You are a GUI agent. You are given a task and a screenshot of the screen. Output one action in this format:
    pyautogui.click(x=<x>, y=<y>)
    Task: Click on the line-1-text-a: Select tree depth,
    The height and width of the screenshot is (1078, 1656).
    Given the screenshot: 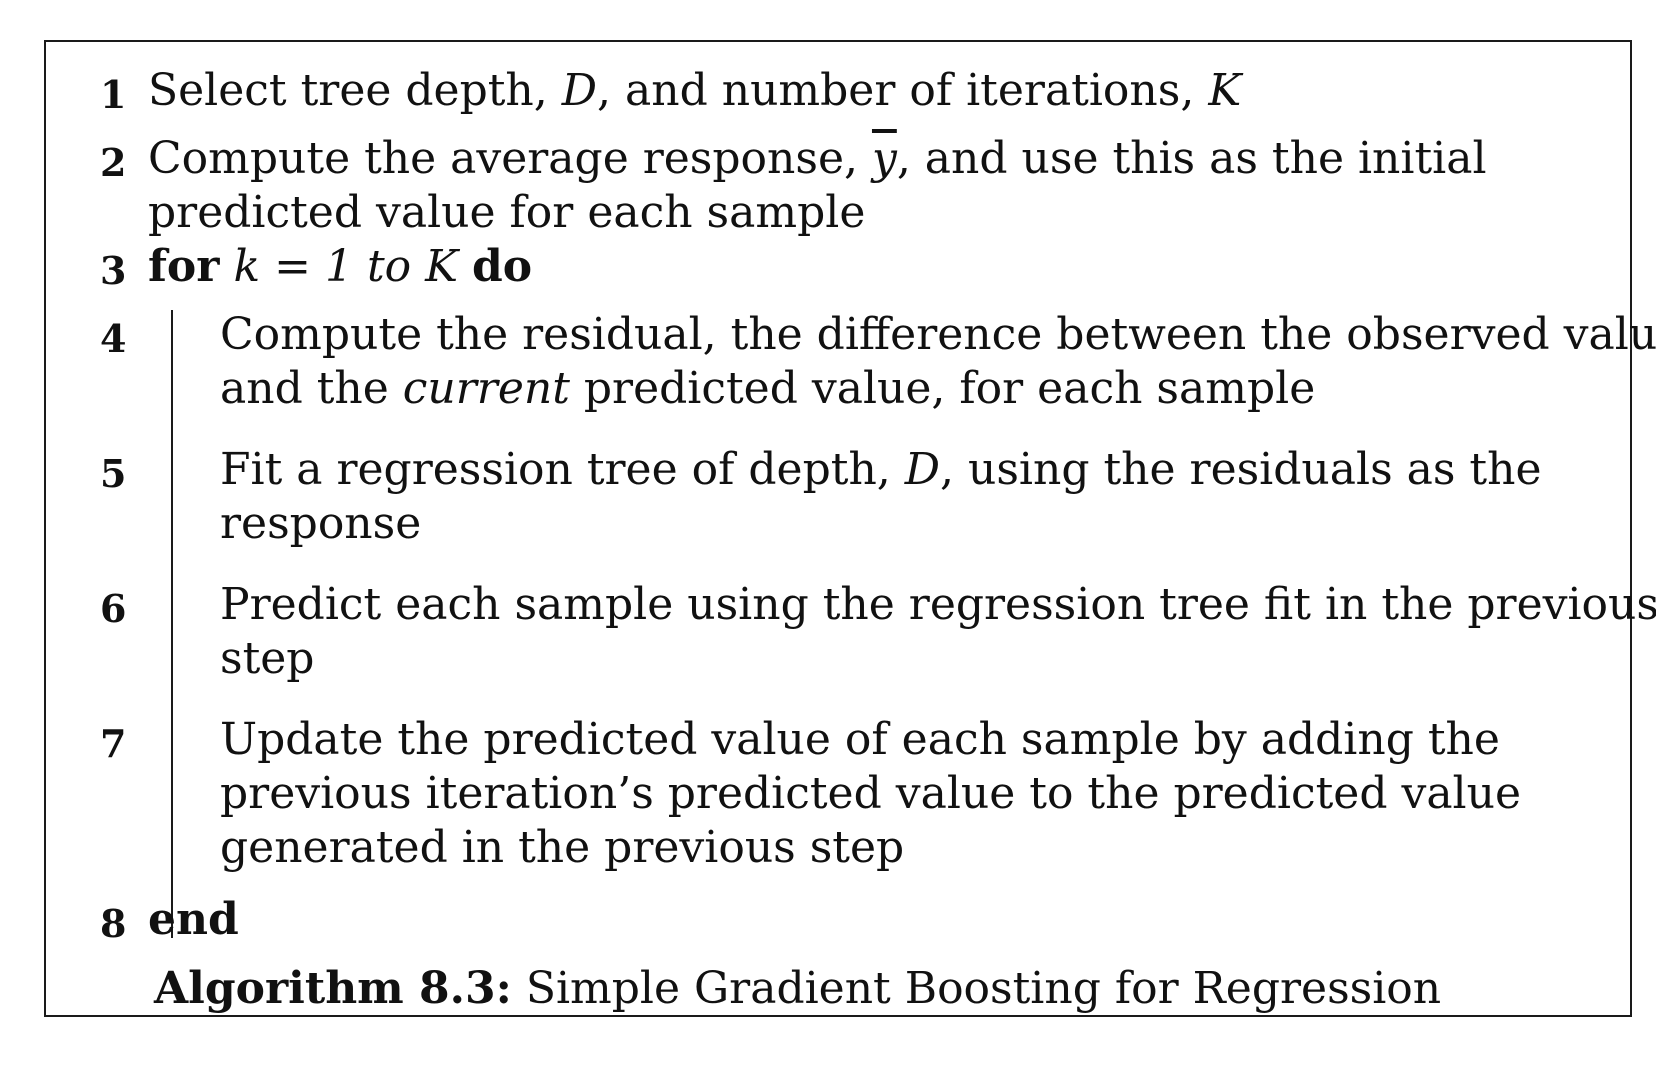 What is the action you would take?
    pyautogui.click(x=355, y=90)
    